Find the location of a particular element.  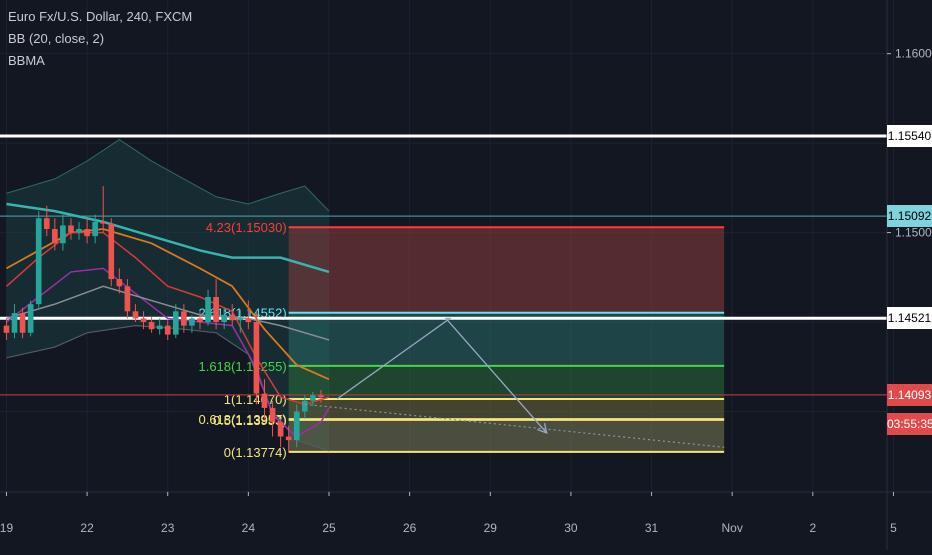

bb-upper-line is located at coordinates (168, 175).